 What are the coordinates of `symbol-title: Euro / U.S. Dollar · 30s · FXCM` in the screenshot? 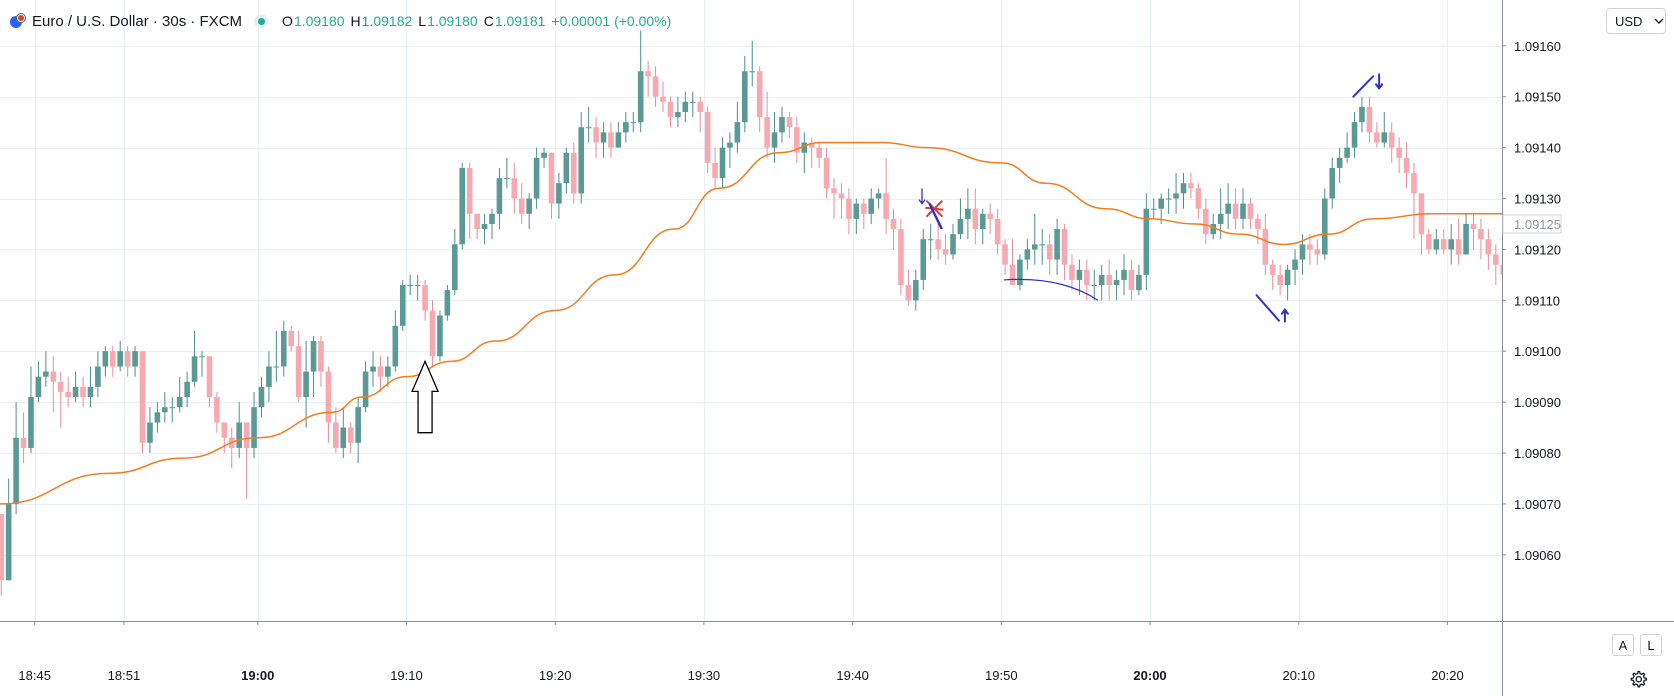 It's located at (137, 21).